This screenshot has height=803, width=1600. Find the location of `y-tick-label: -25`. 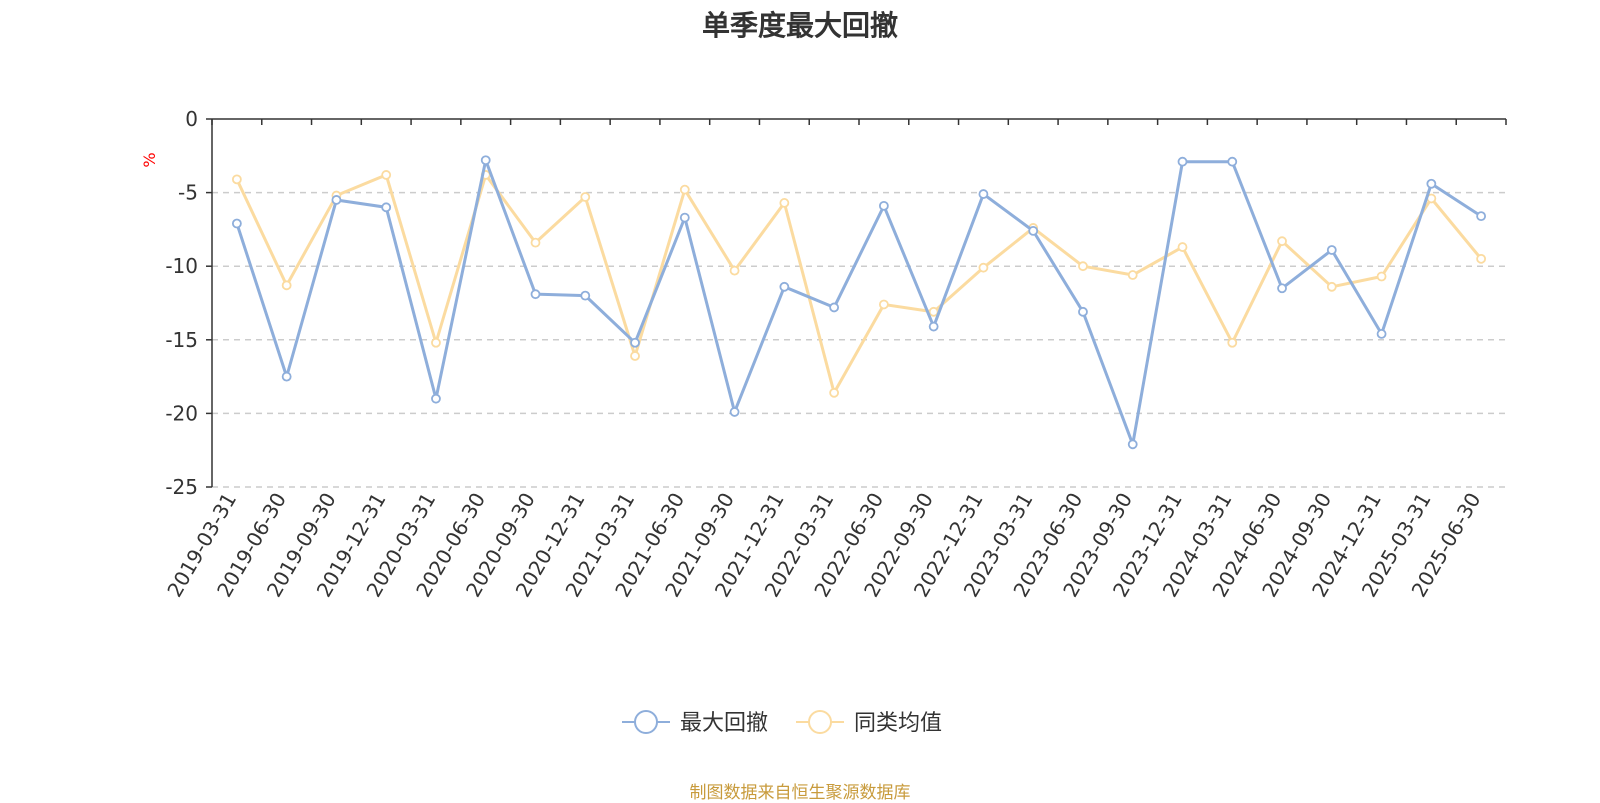

y-tick-label: -25 is located at coordinates (181, 487).